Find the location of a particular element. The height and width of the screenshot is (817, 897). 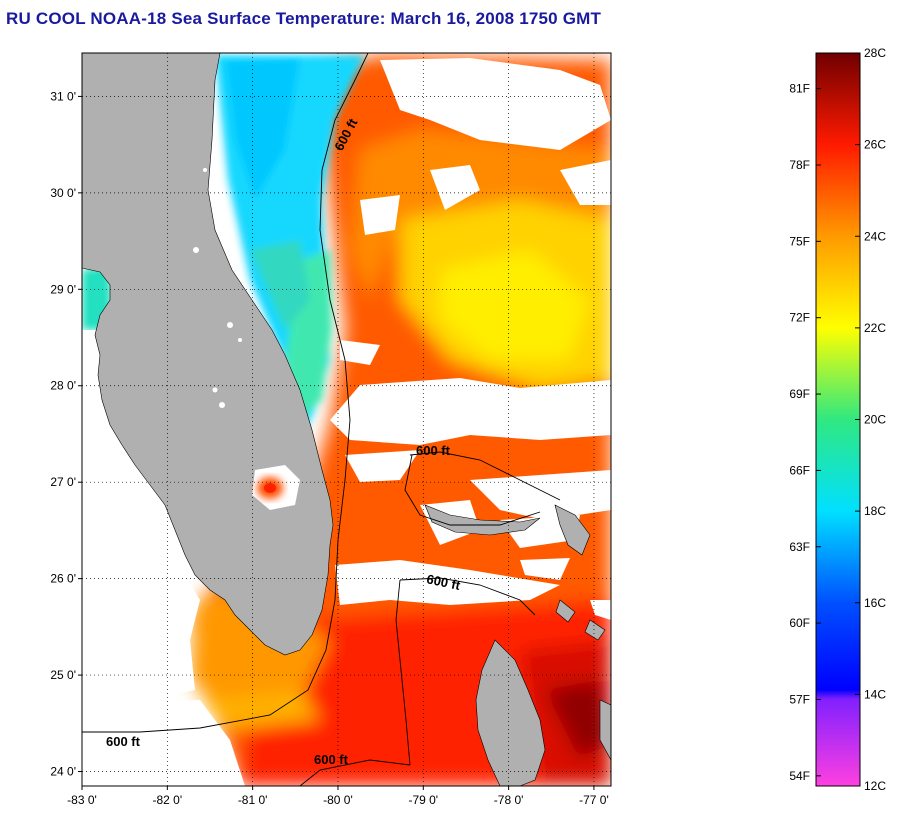

y-tick-label: 28 0' is located at coordinates (63, 386).